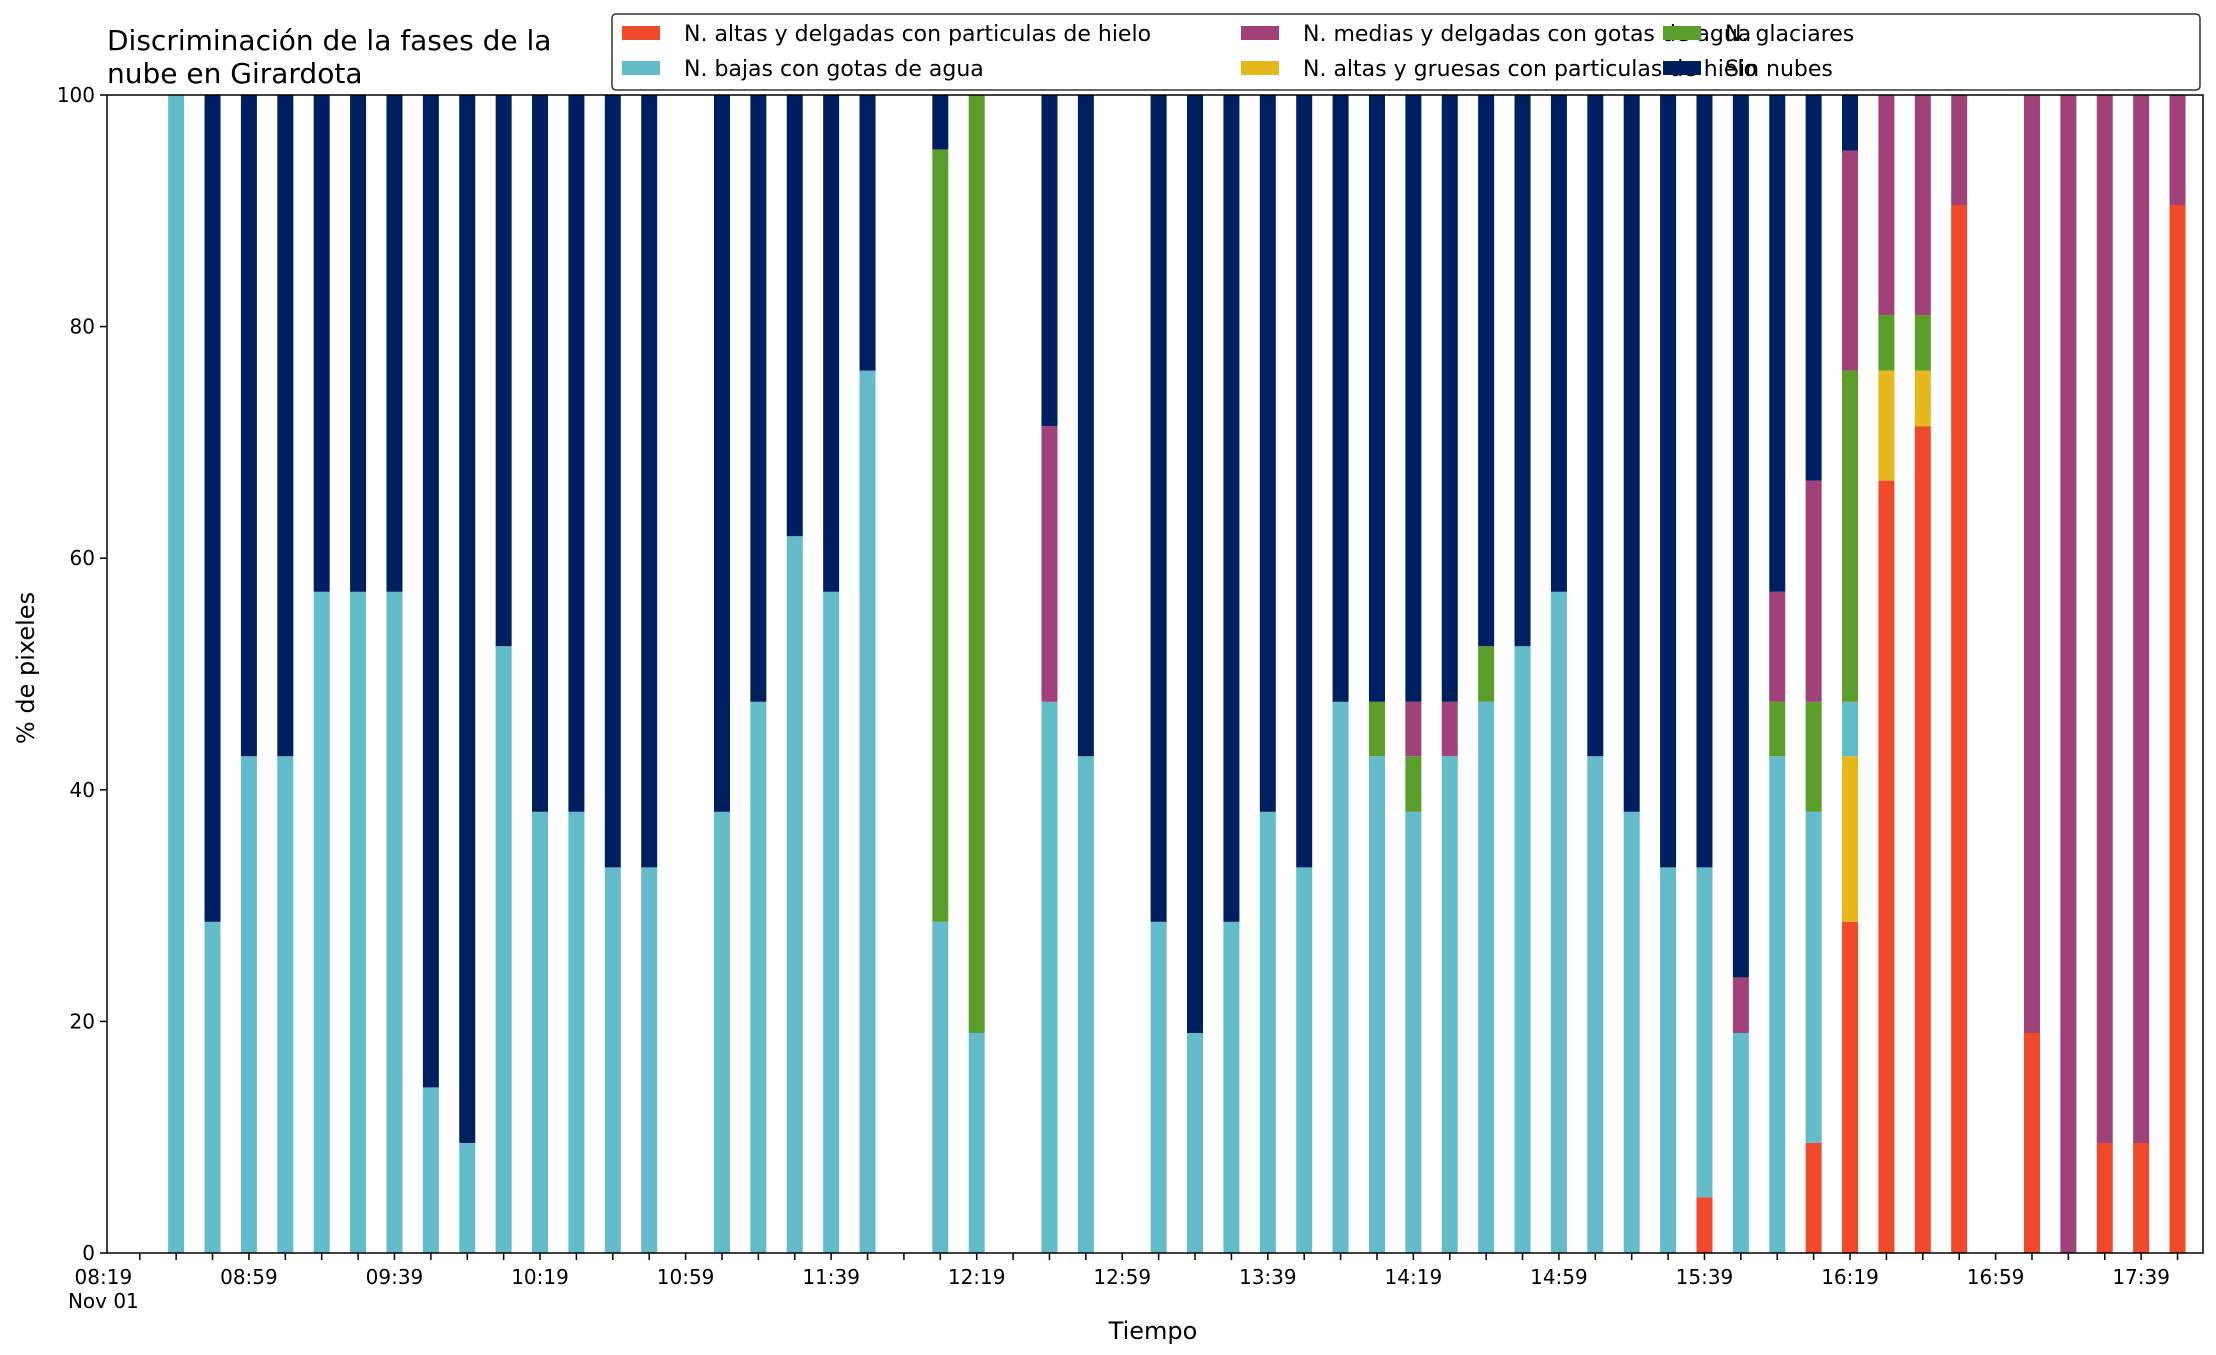 This screenshot has height=1355, width=2216. I want to click on x-tick-sublabel: Nov 01, so click(103, 1301).